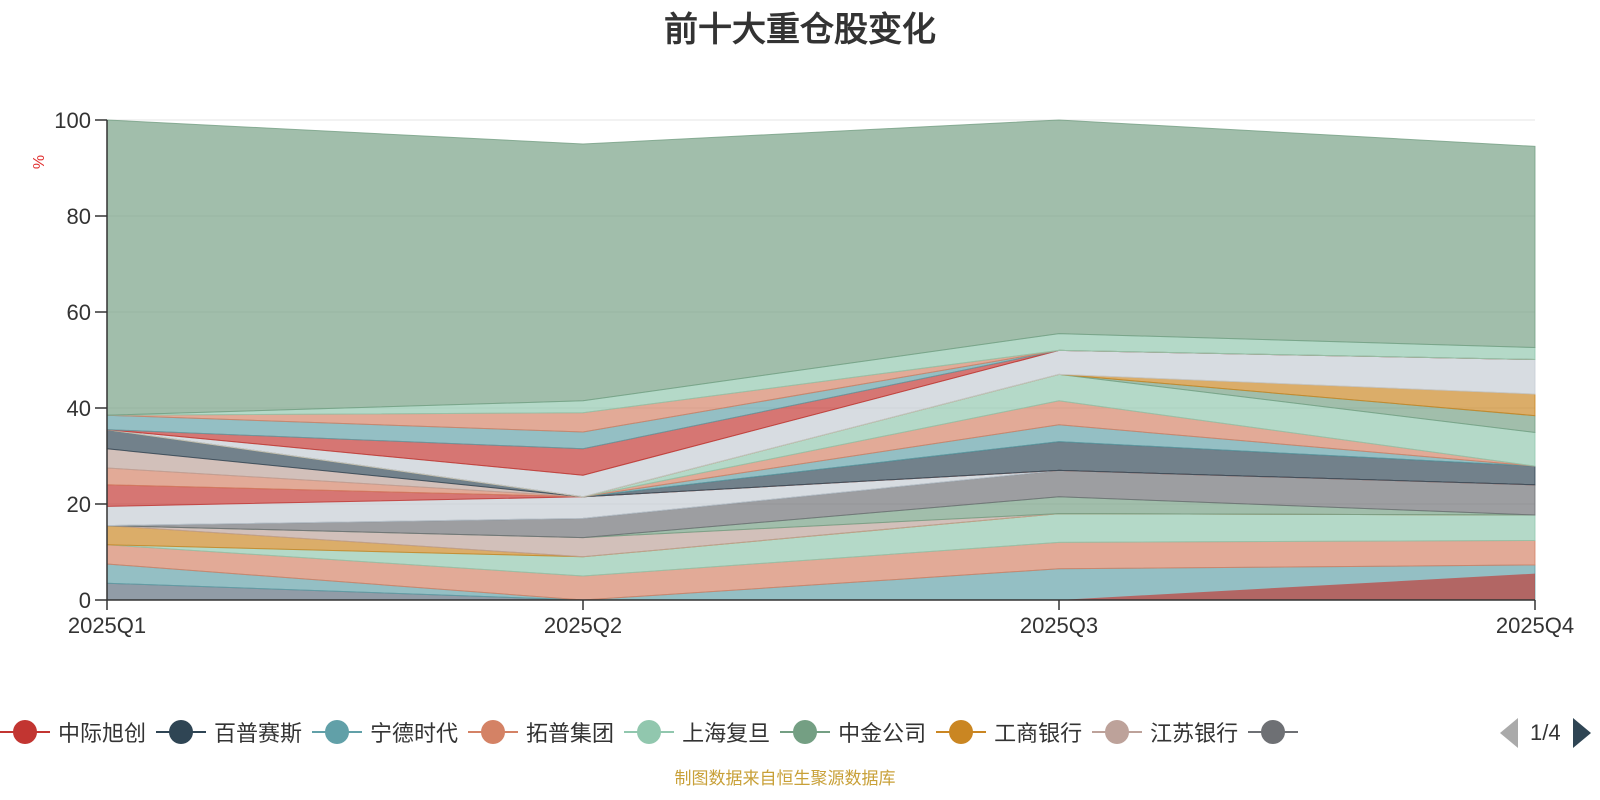 This screenshot has height=800, width=1600. What do you see at coordinates (79, 312) in the screenshot?
I see `y-tick-label: 60` at bounding box center [79, 312].